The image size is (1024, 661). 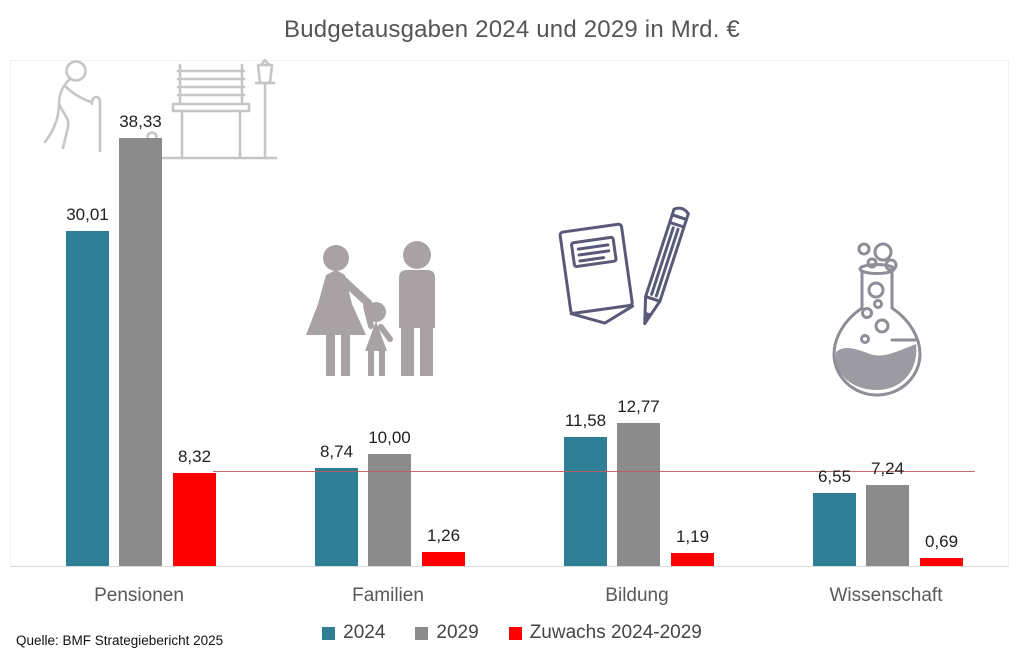 What do you see at coordinates (336, 517) in the screenshot?
I see `bar-familien-2024` at bounding box center [336, 517].